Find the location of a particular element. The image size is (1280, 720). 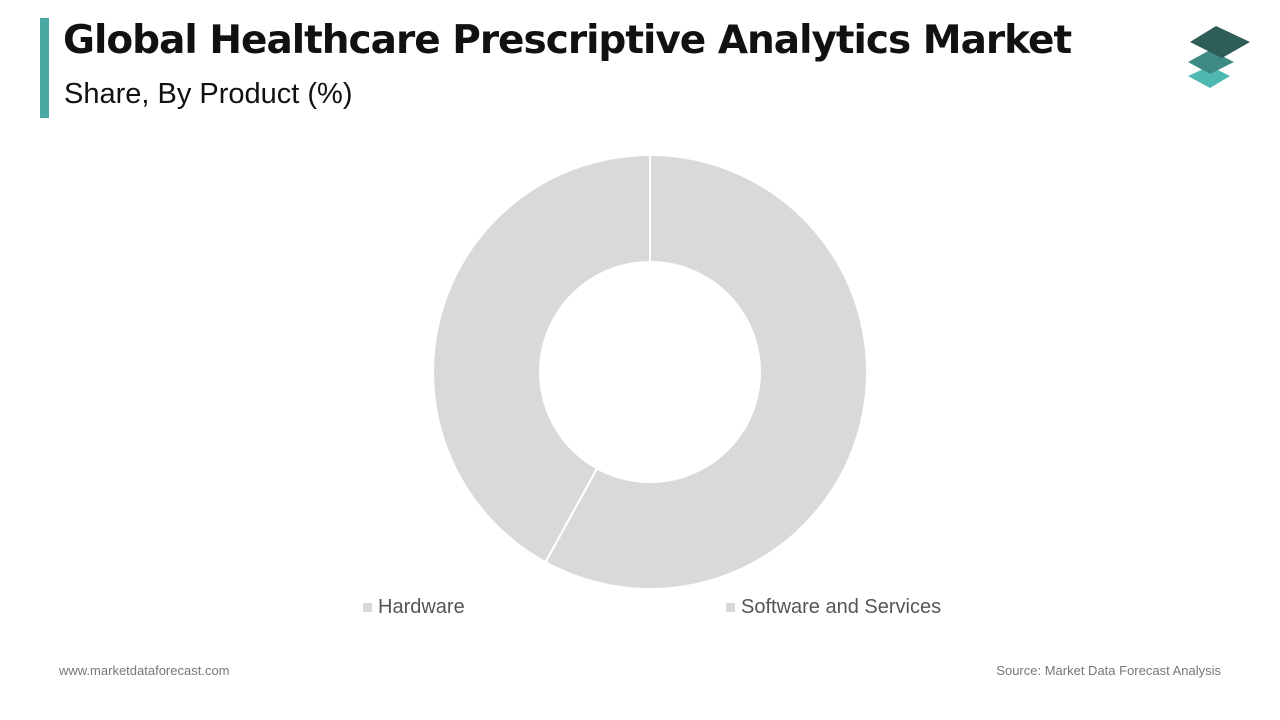

donut-slice-hardware is located at coordinates (541, 358).